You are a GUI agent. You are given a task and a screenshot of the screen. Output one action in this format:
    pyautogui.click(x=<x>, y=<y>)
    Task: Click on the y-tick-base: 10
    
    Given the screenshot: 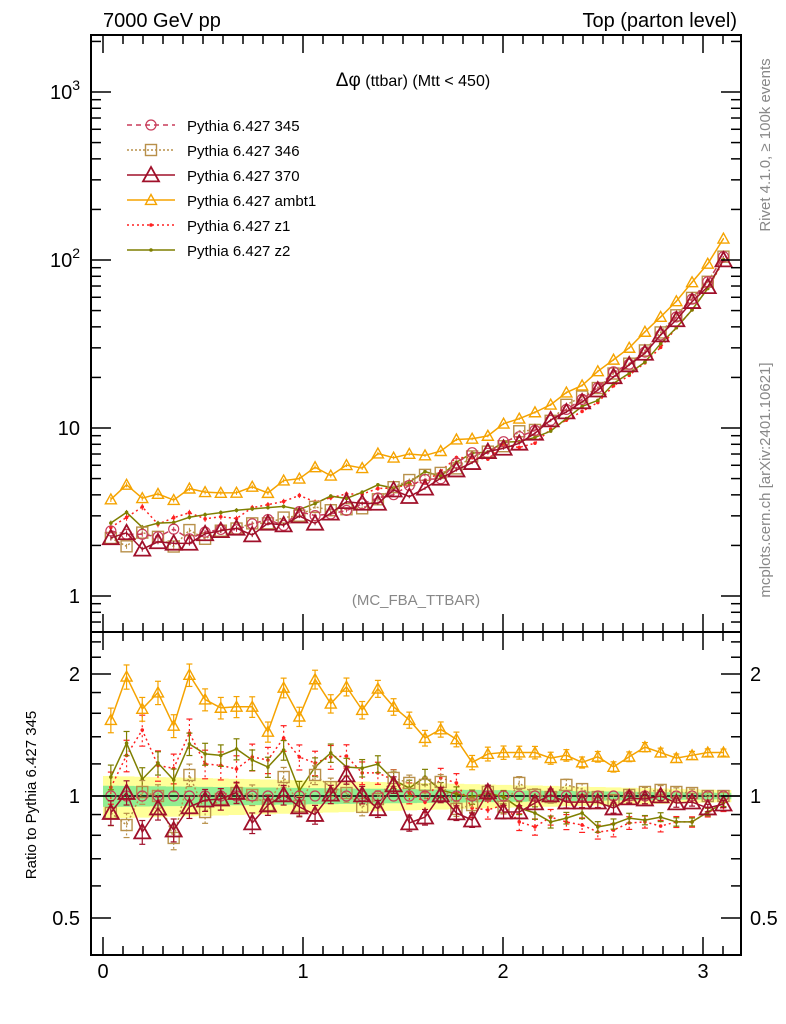 What is the action you would take?
    pyautogui.click(x=61, y=261)
    